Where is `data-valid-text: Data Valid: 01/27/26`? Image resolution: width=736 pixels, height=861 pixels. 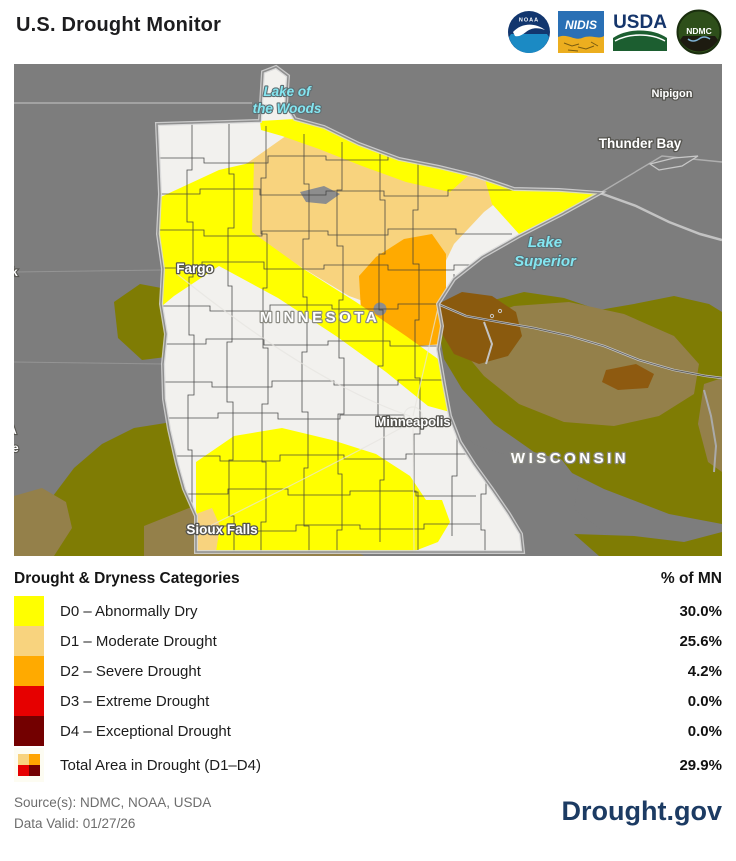
data-valid-text: Data Valid: 01/27/26 is located at coordinates (75, 823).